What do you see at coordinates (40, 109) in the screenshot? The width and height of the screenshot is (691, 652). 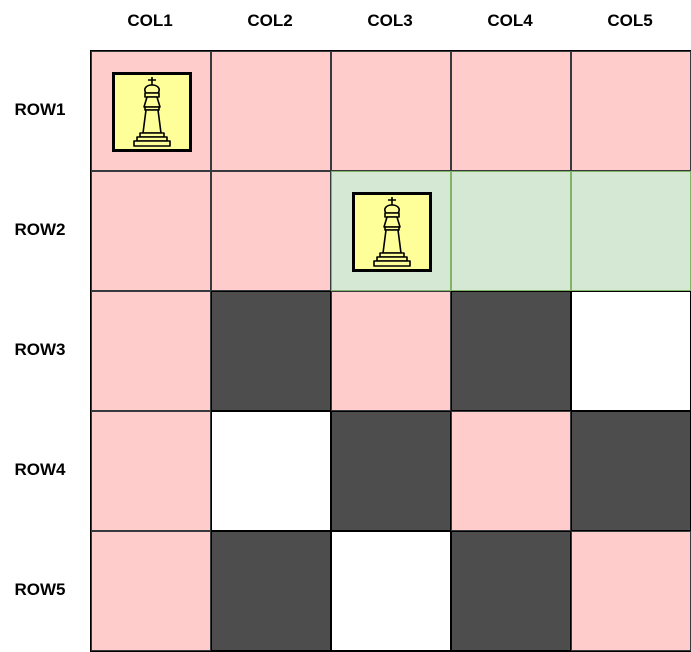 I see `row-header-row1: ROW1` at bounding box center [40, 109].